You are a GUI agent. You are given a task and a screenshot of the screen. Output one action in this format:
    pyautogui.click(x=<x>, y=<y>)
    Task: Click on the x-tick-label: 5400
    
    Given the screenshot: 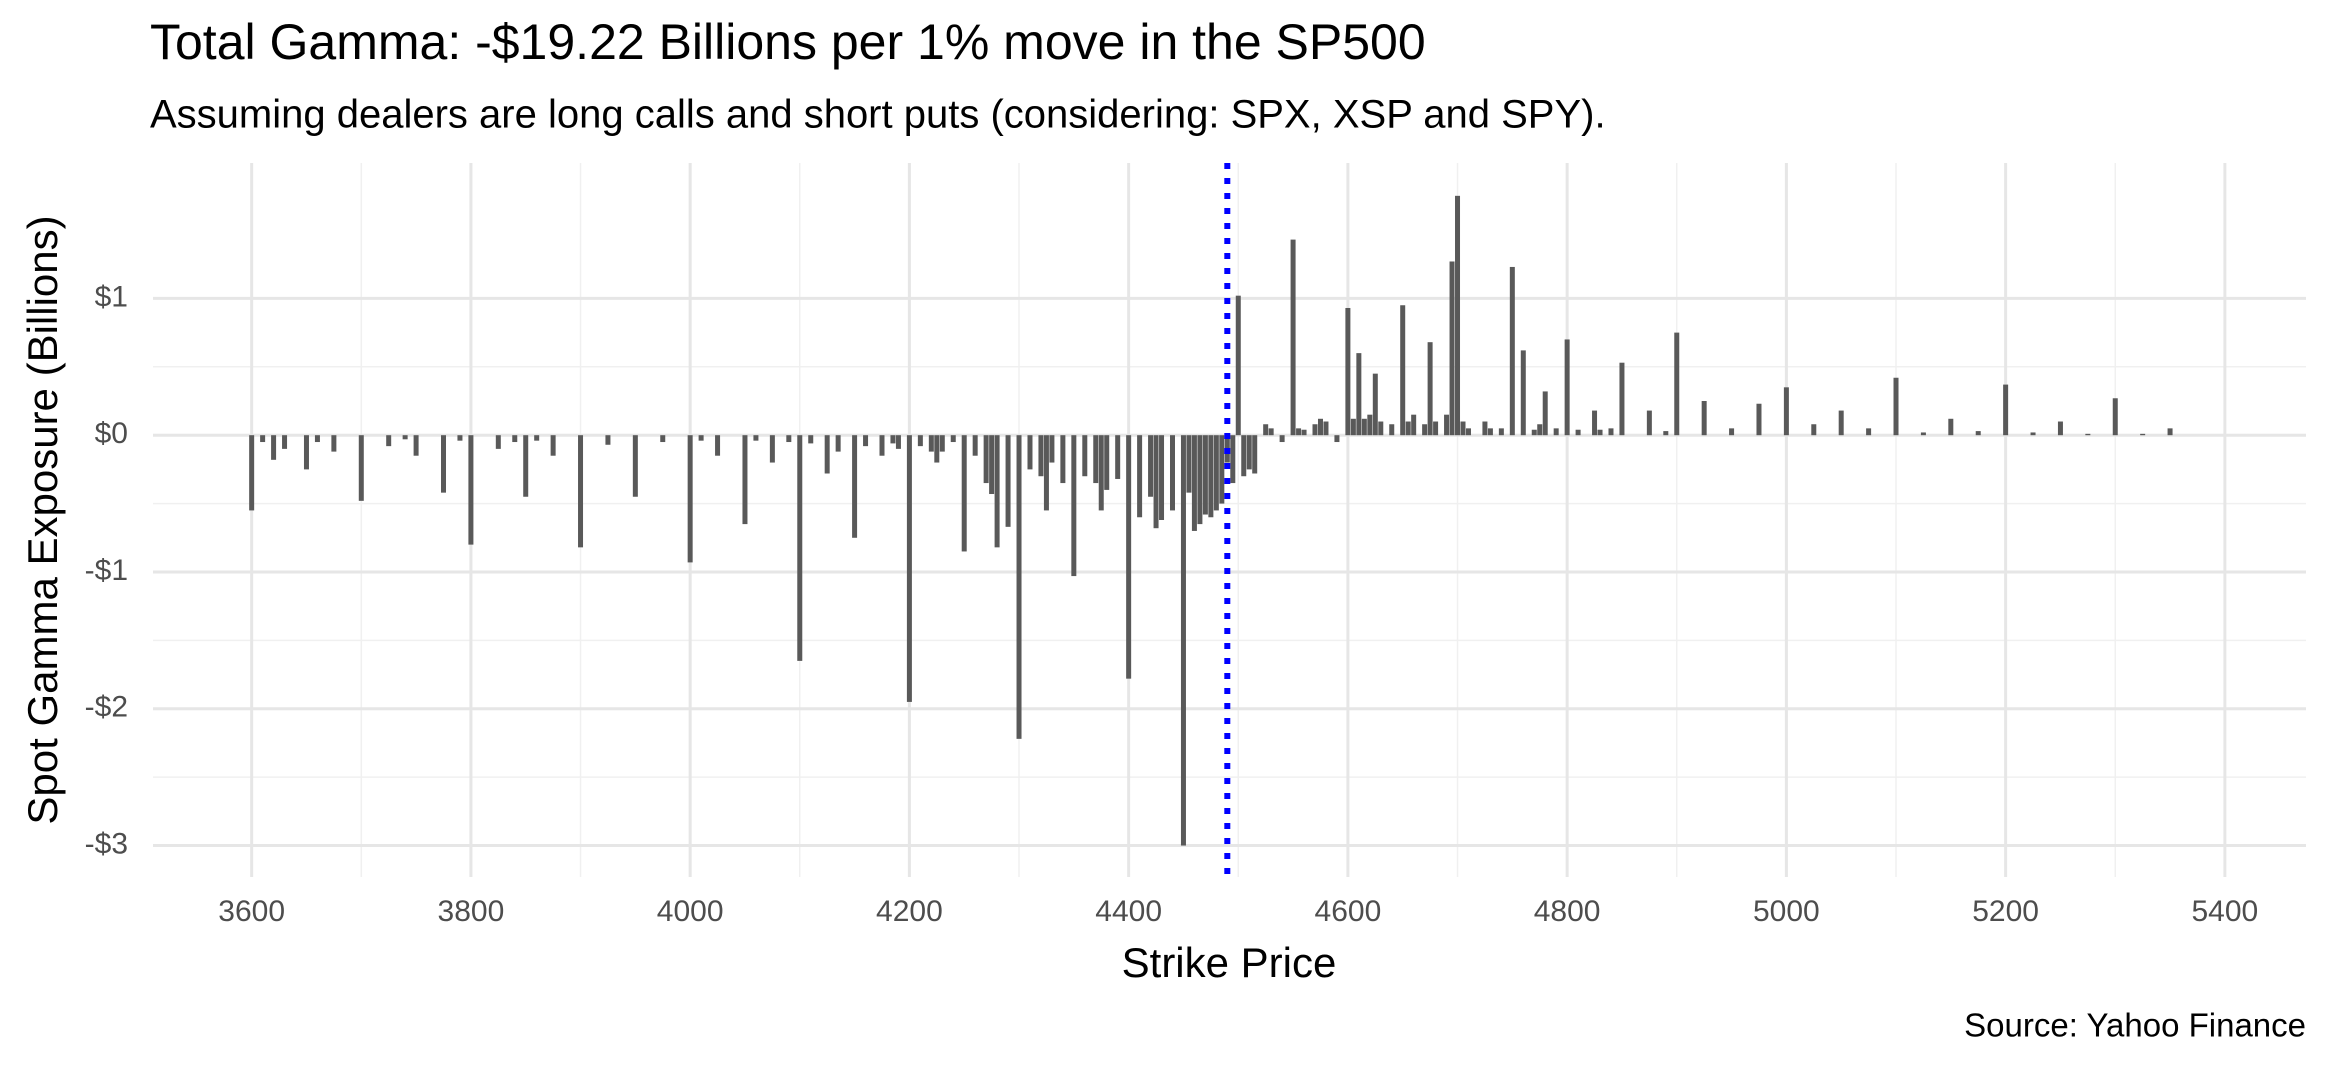 What is the action you would take?
    pyautogui.click(x=2225, y=911)
    